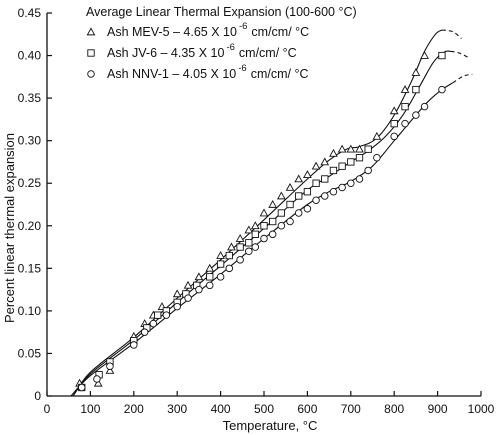 The image size is (500, 435). What do you see at coordinates (30, 183) in the screenshot?
I see `y-tick-label: 0.25` at bounding box center [30, 183].